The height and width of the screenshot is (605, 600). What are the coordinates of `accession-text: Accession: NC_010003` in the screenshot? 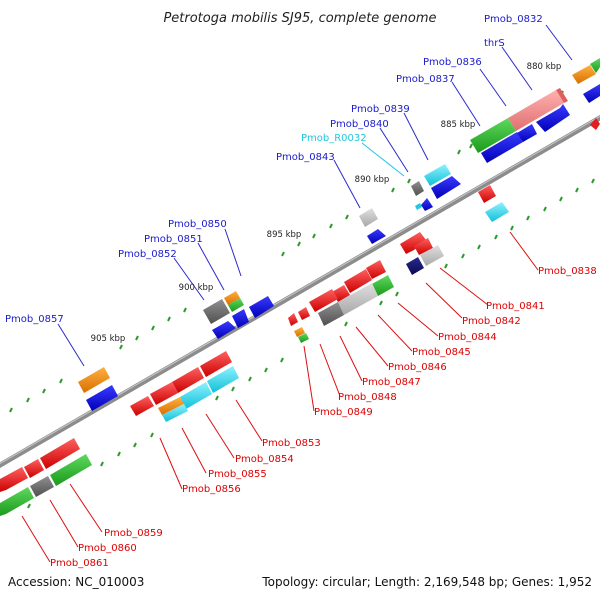 It's located at (76, 582).